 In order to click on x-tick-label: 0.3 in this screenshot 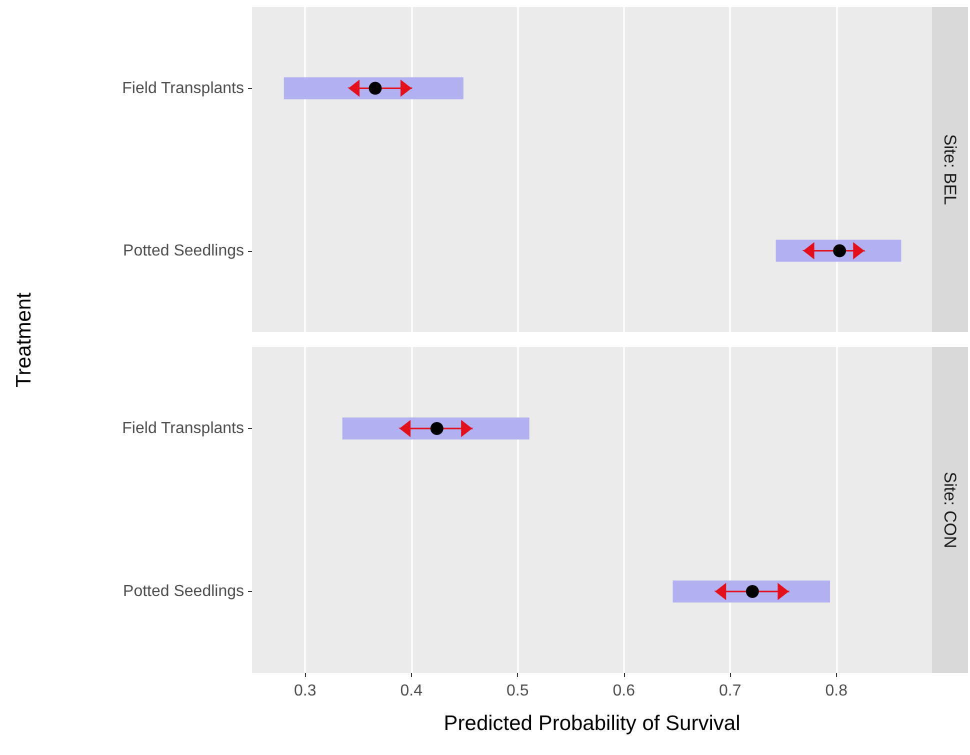, I will do `click(305, 691)`.